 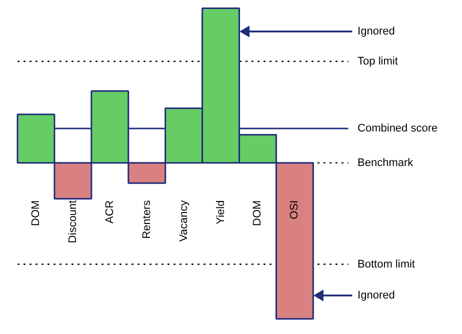 I want to click on ref-line-label: Combined score, so click(x=398, y=128).